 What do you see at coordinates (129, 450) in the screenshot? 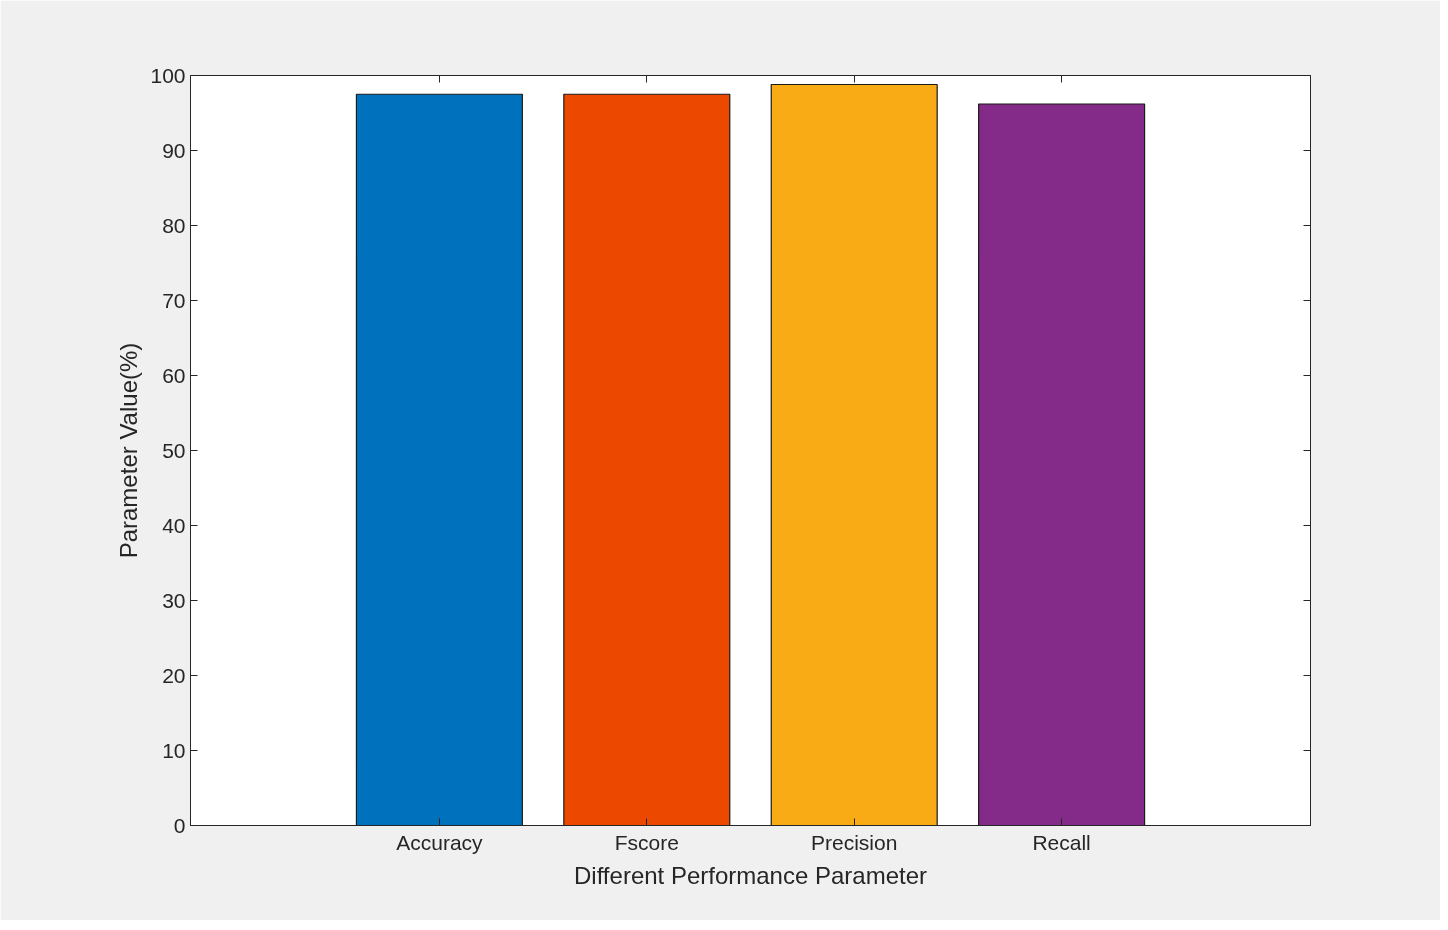
I see `y-axis-title: Parameter Value(%)` at bounding box center [129, 450].